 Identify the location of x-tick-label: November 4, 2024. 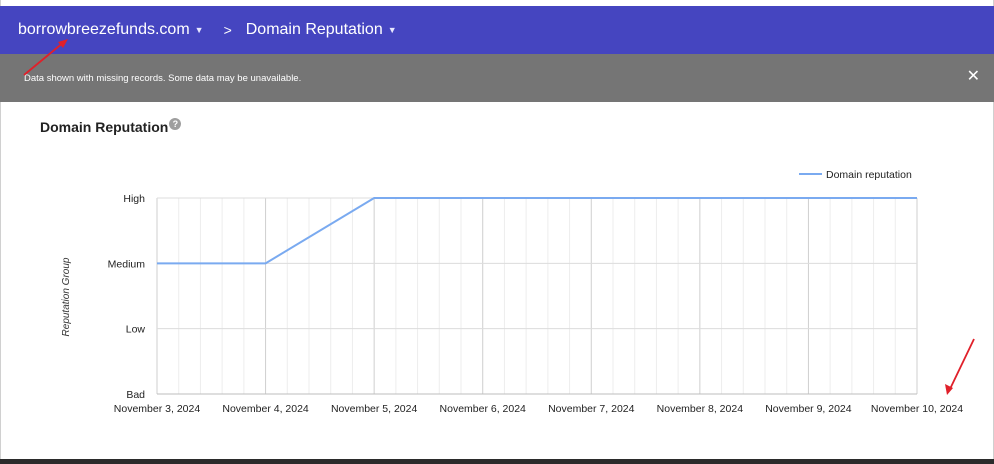
(265, 409).